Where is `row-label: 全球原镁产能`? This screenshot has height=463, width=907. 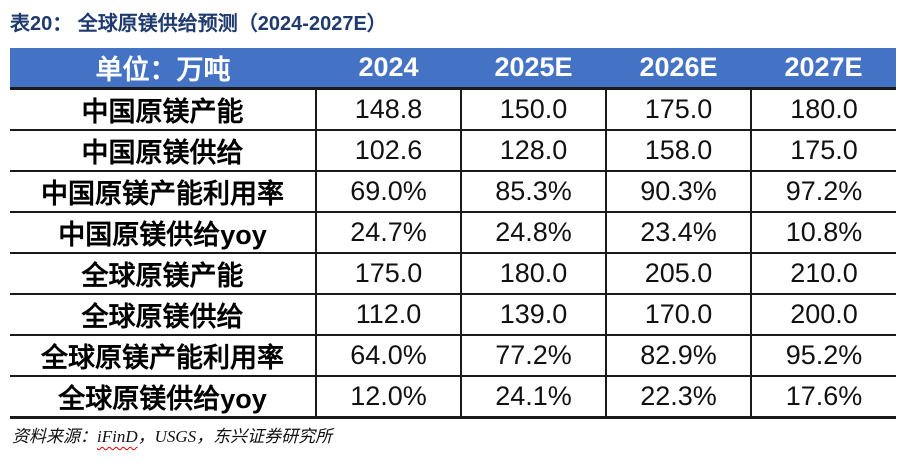 row-label: 全球原镁产能 is located at coordinates (163, 273).